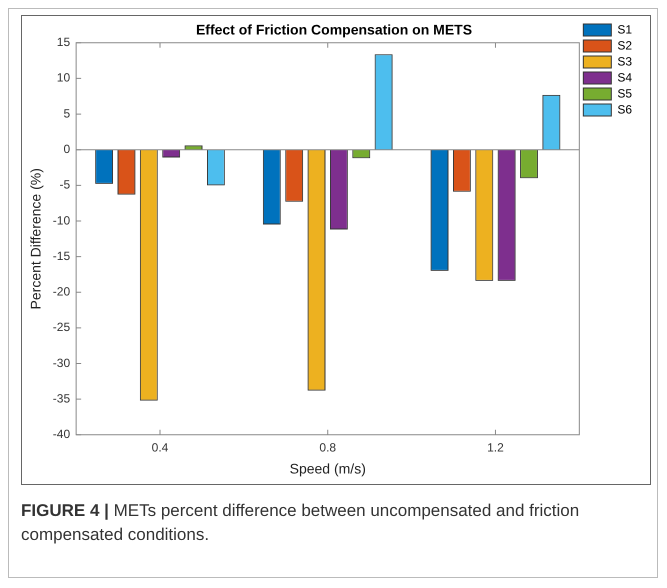 The width and height of the screenshot is (667, 588). What do you see at coordinates (327, 447) in the screenshot?
I see `x-tick-label: 0.8` at bounding box center [327, 447].